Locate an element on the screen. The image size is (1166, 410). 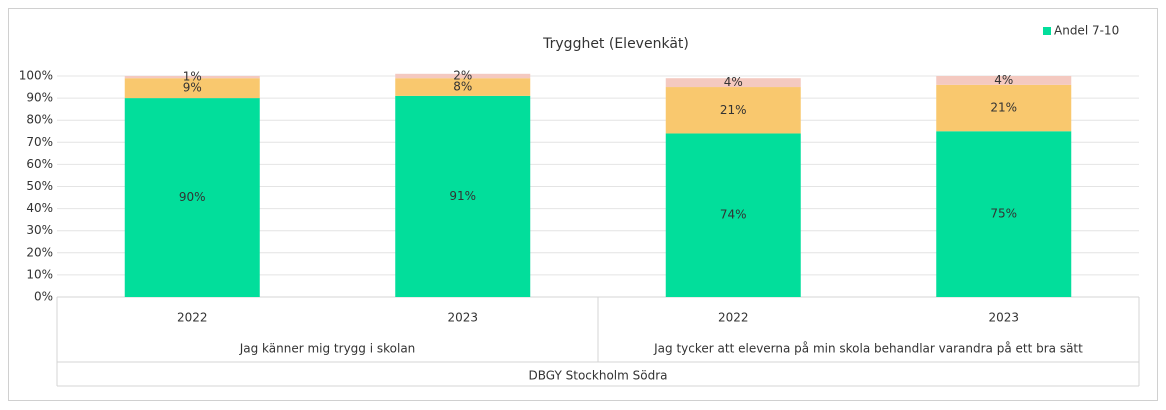
y-tick-label: 60% is located at coordinates (39, 164).